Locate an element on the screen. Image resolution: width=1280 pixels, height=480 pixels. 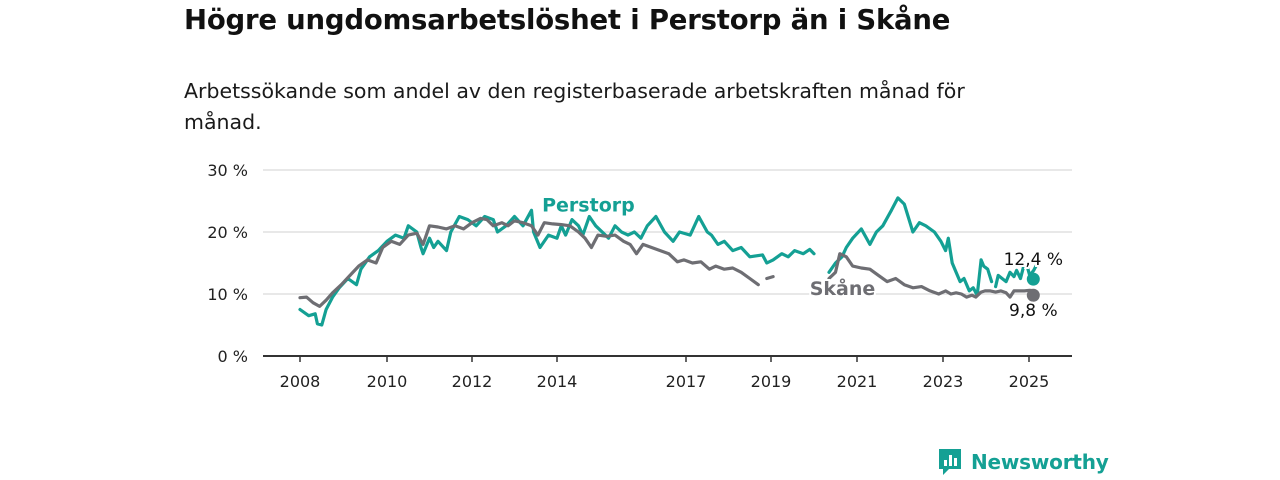
newsworthy-logo-icon is located at coordinates (950, 462).